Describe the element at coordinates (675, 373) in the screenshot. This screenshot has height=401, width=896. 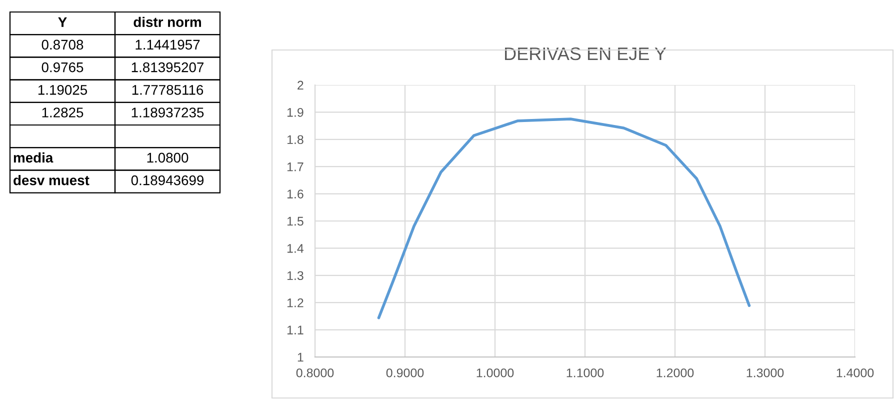
I see `x-tick-label: 1.2000` at that location.